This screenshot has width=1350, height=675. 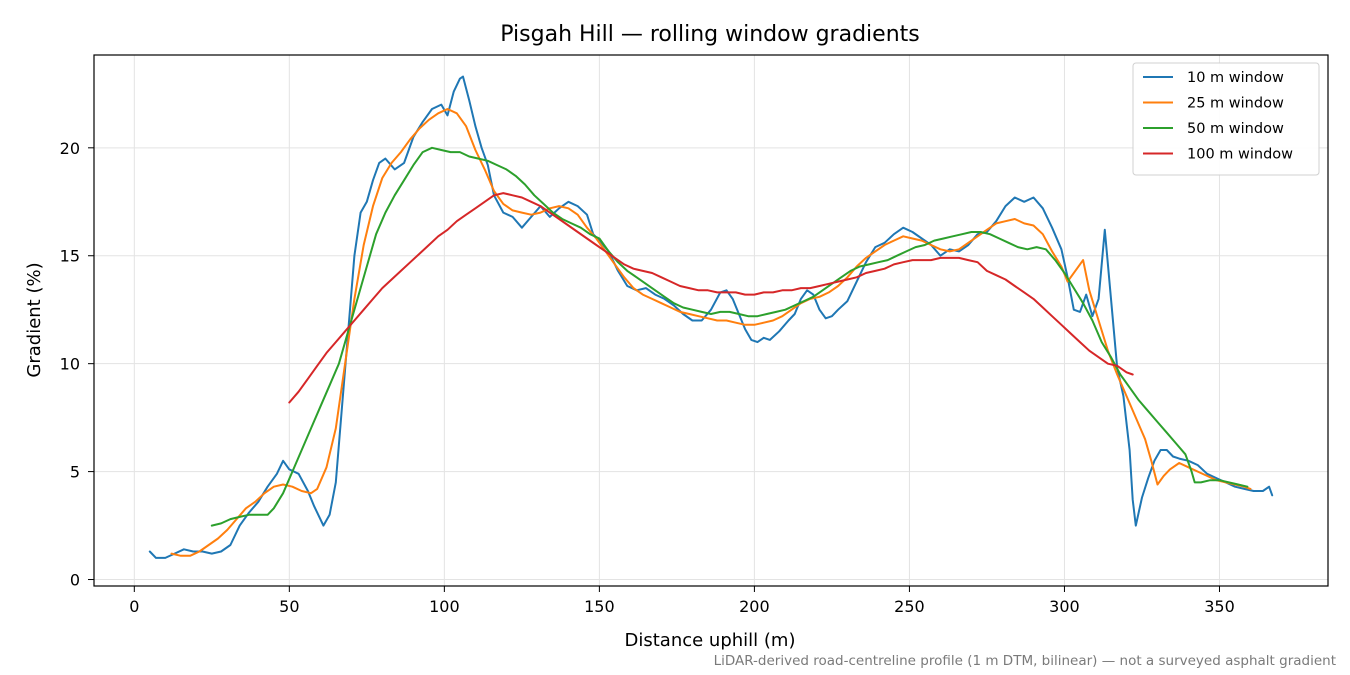 What do you see at coordinates (710, 640) in the screenshot?
I see `x-axis-label: Distance uphill (m)` at bounding box center [710, 640].